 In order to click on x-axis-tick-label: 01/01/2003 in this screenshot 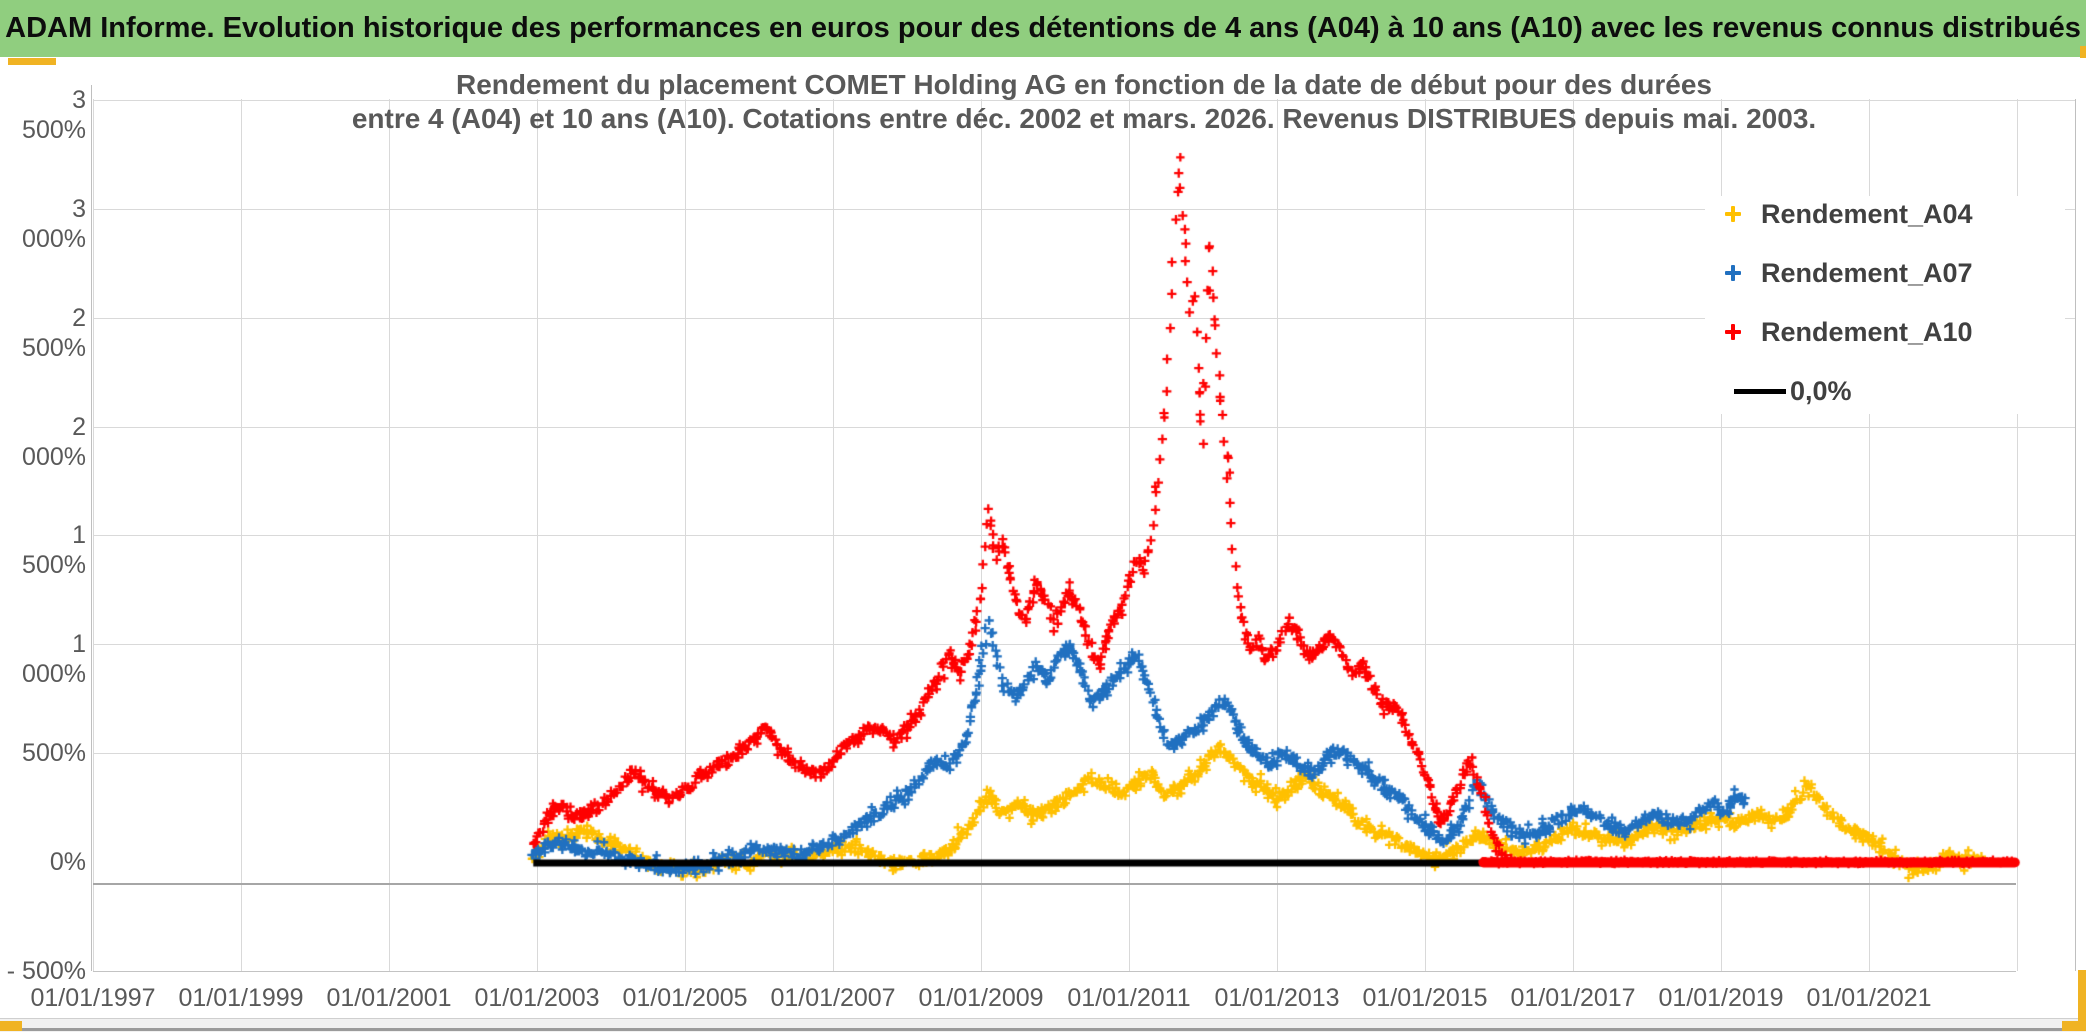, I will do `click(537, 998)`.